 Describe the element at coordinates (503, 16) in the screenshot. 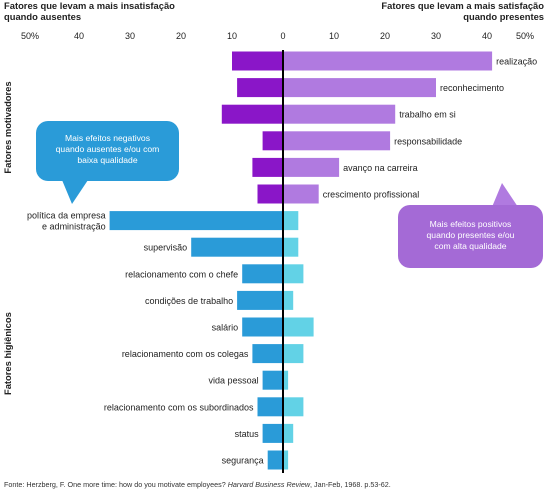

I see `right-header-line2: quando presentes` at that location.